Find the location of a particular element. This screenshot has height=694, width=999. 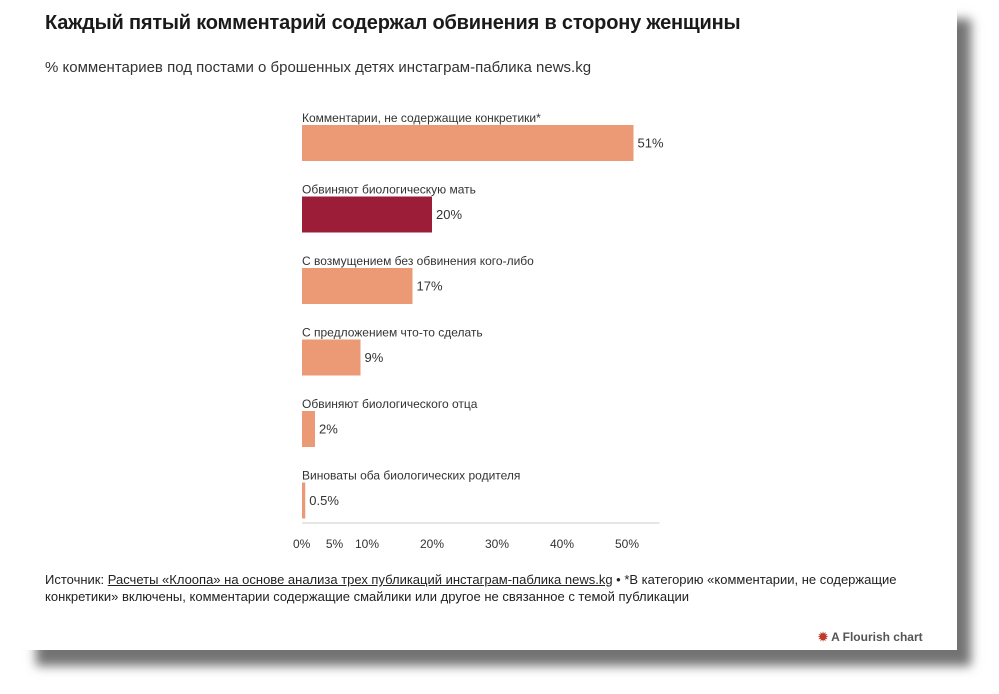

bar-value-label: 9% is located at coordinates (374, 357).